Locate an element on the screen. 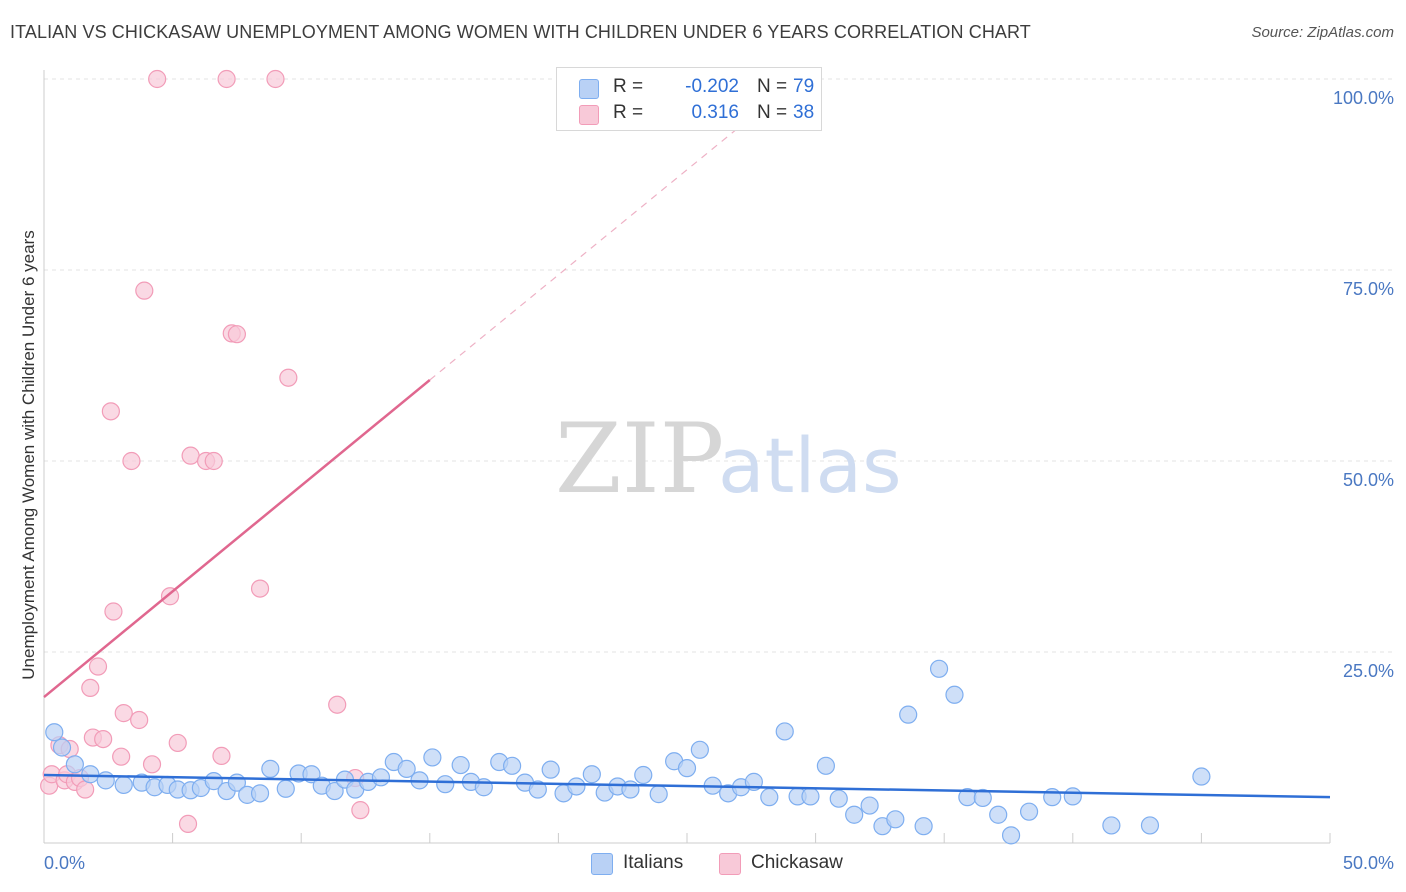 The image size is (1406, 892). y-tick-label: 50.0% is located at coordinates (1368, 480).